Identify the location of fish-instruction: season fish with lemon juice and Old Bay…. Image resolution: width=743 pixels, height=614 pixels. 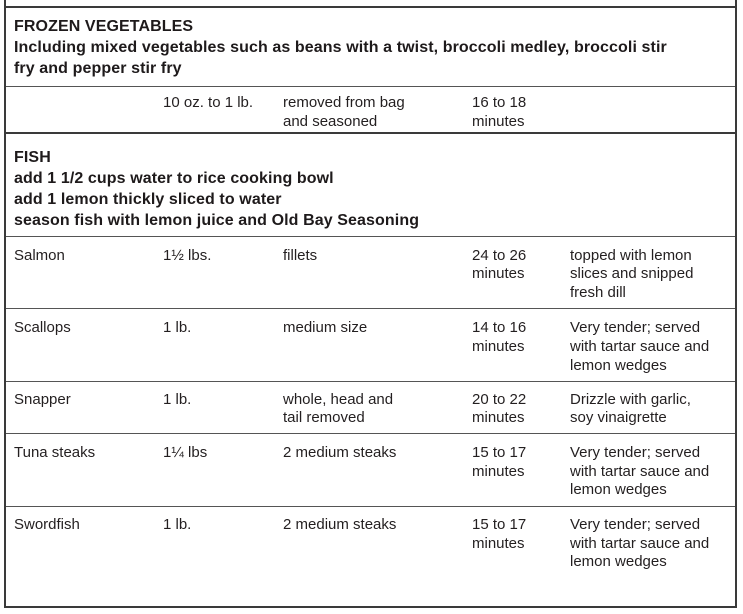
(217, 220).